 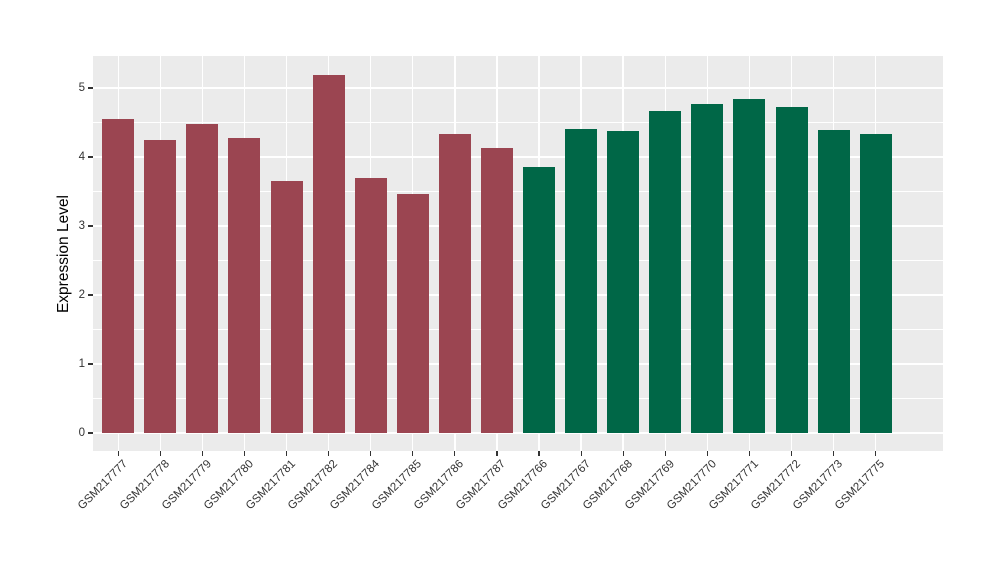 I want to click on bar-GSM217770, so click(x=707, y=268).